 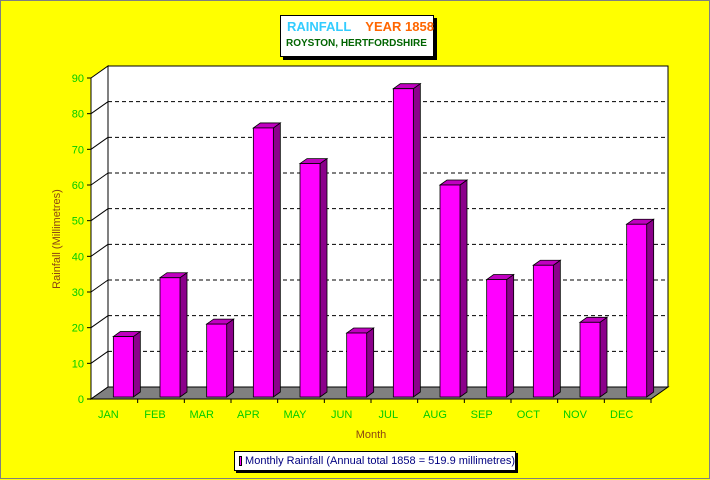 I want to click on y-axis-title: Rainfall (Millimetres), so click(x=57, y=239).